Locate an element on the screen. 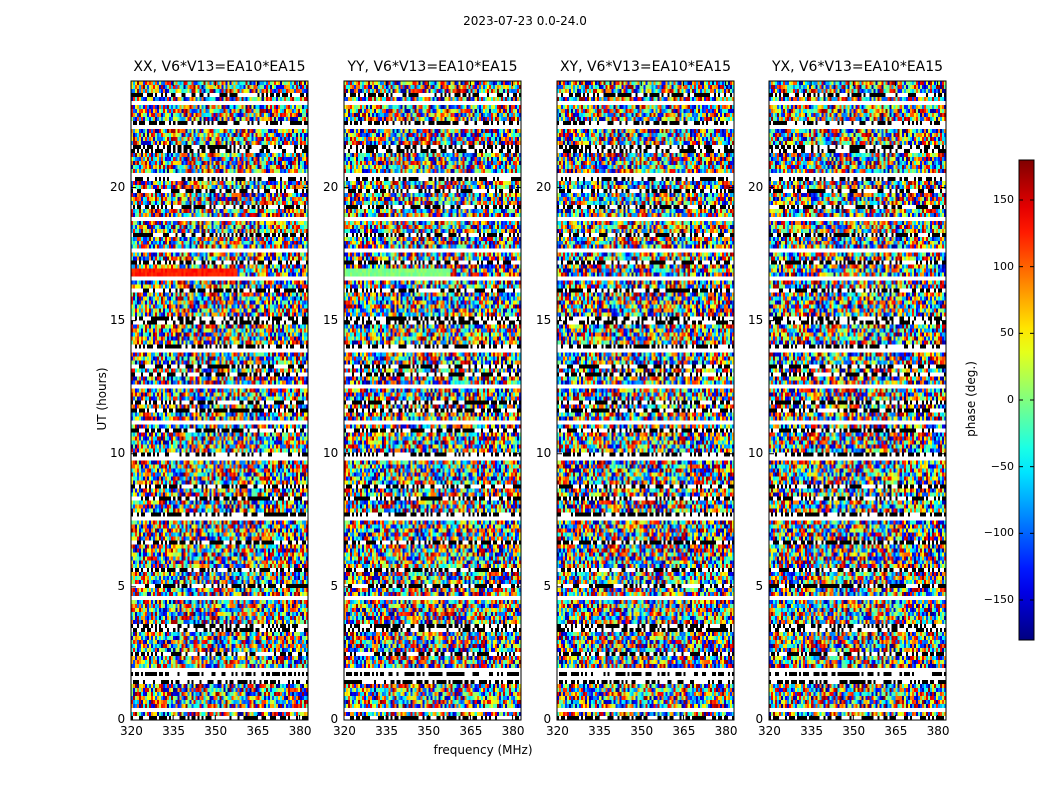  panel-title-xy: XY, V6*V13=EA10*EA15 is located at coordinates (645, 67).